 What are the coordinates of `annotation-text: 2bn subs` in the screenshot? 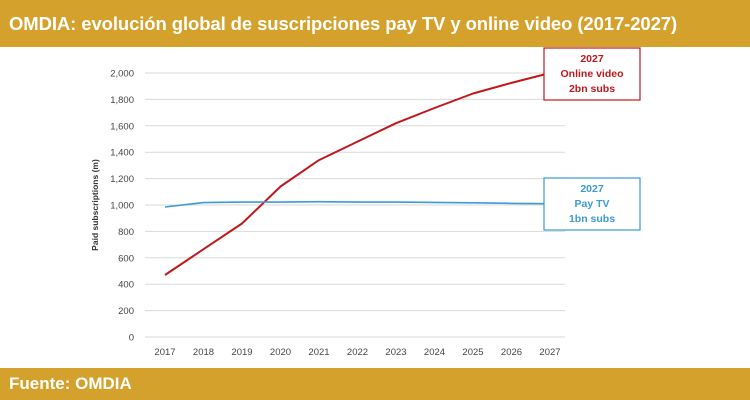 It's located at (592, 89).